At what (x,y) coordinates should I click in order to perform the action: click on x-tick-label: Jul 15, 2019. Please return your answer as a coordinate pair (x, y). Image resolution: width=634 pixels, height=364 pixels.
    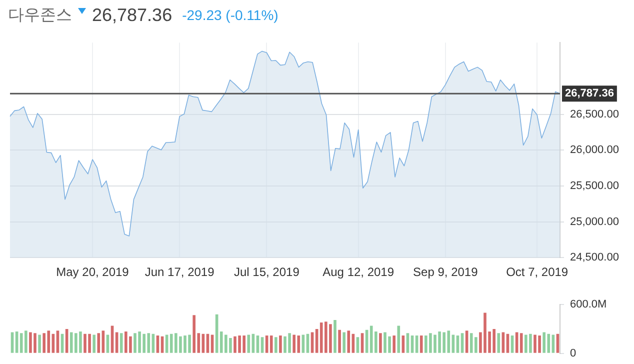
    Looking at the image, I should click on (267, 272).